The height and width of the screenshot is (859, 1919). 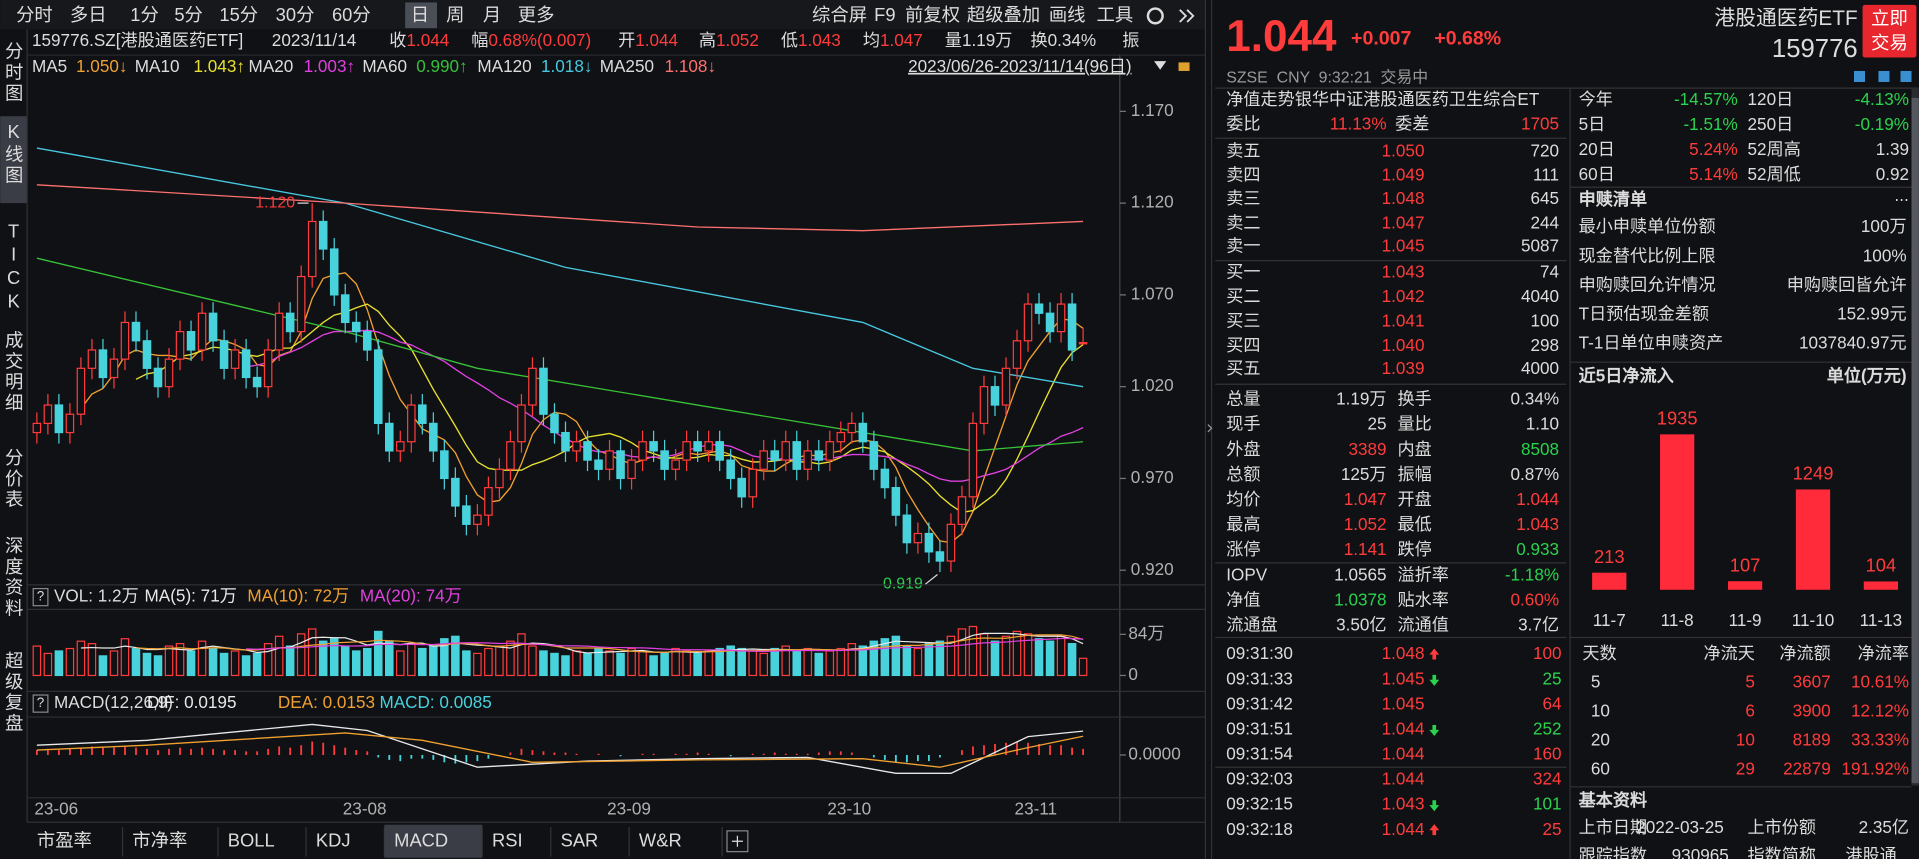 What do you see at coordinates (251, 840) in the screenshot?
I see `bottom-tab: BOLL` at bounding box center [251, 840].